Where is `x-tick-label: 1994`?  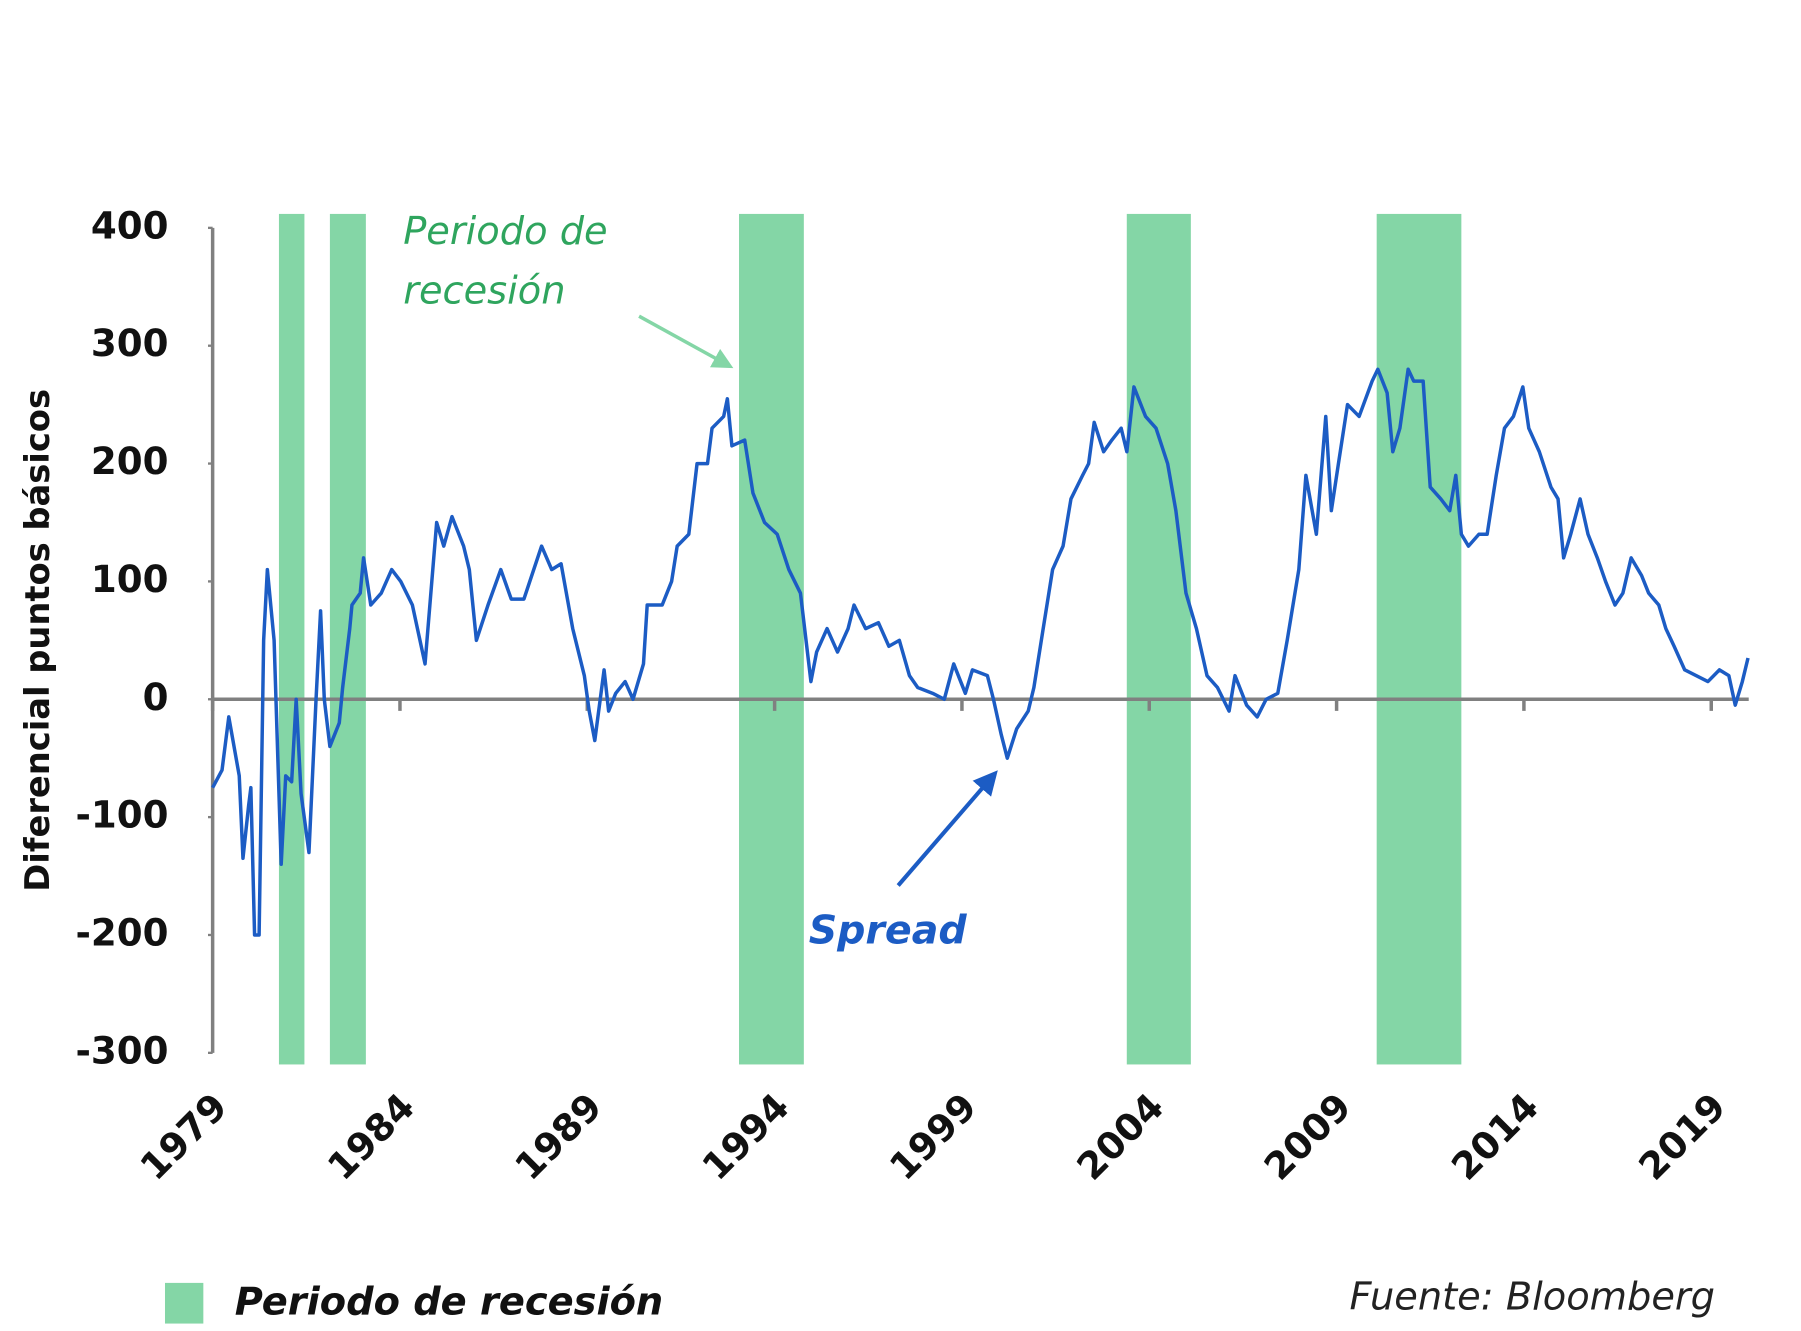
x-tick-label: 1994 is located at coordinates (745, 1136).